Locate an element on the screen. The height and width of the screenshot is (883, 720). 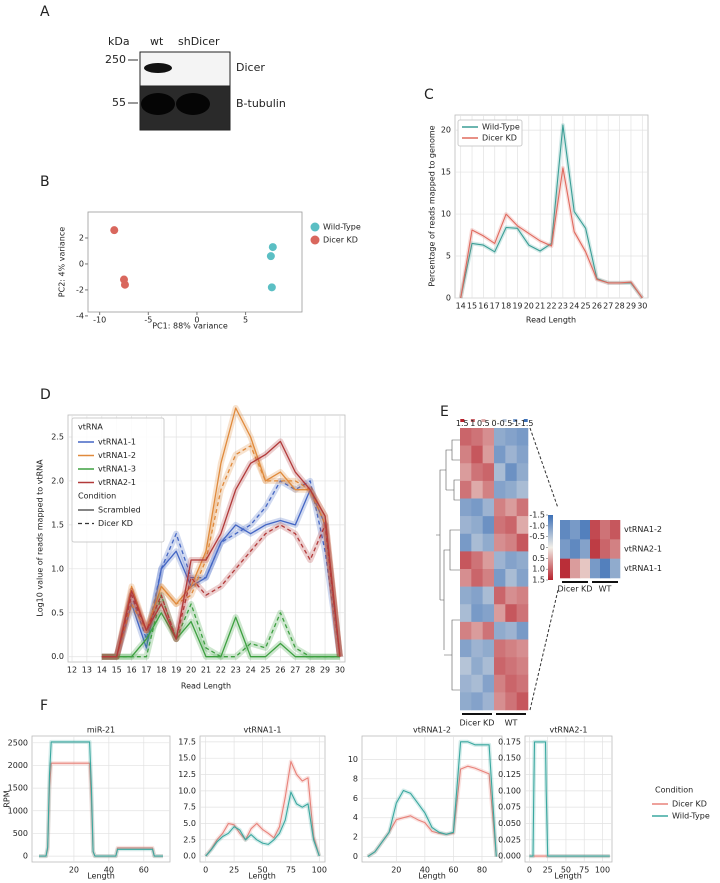
y-tick-label: 15.0 is located at coordinates (187, 758).